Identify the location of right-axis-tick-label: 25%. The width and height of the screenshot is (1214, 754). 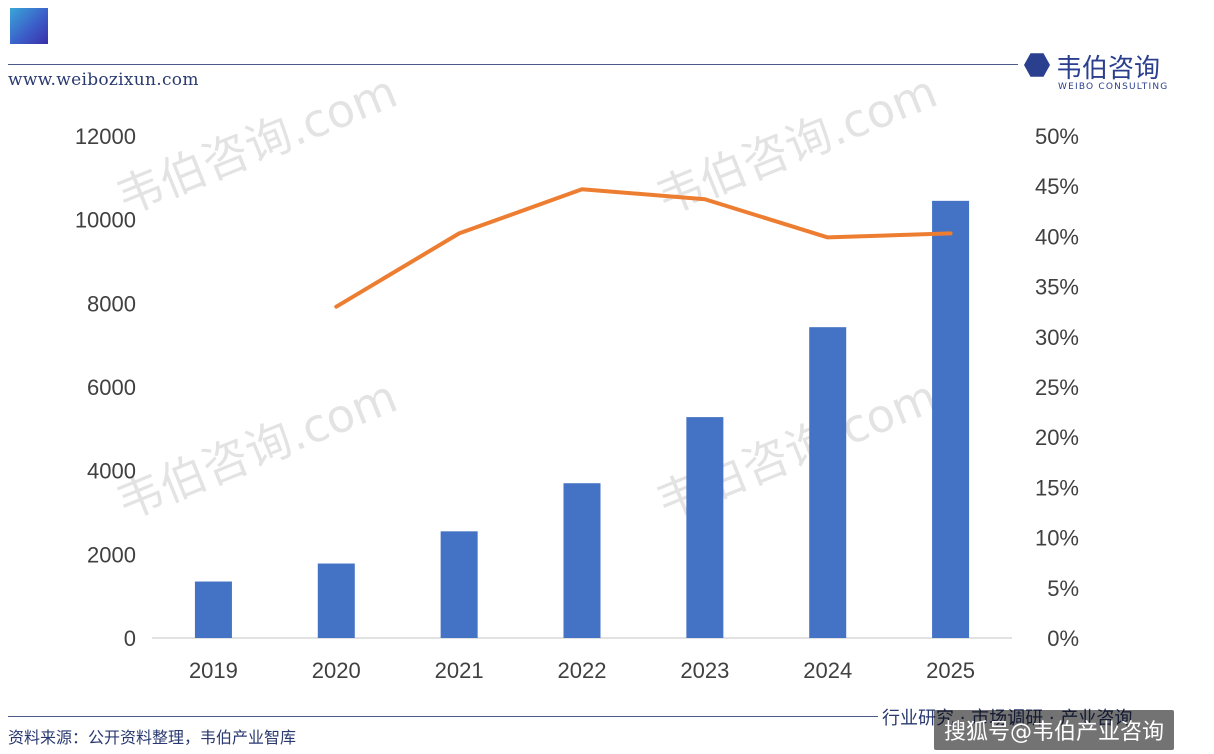
(1057, 387).